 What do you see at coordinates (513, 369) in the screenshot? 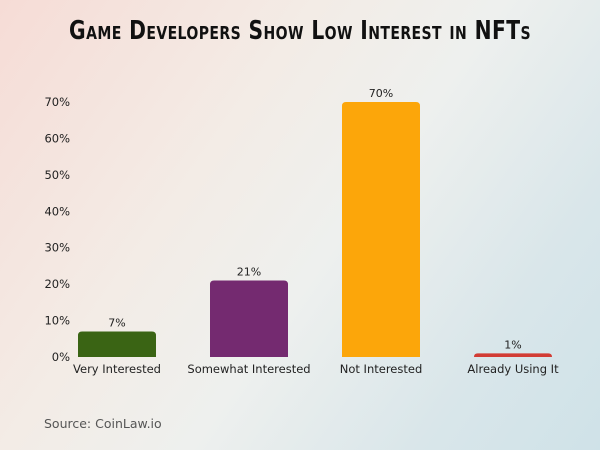
I see `x-category-label: Already Using It` at bounding box center [513, 369].